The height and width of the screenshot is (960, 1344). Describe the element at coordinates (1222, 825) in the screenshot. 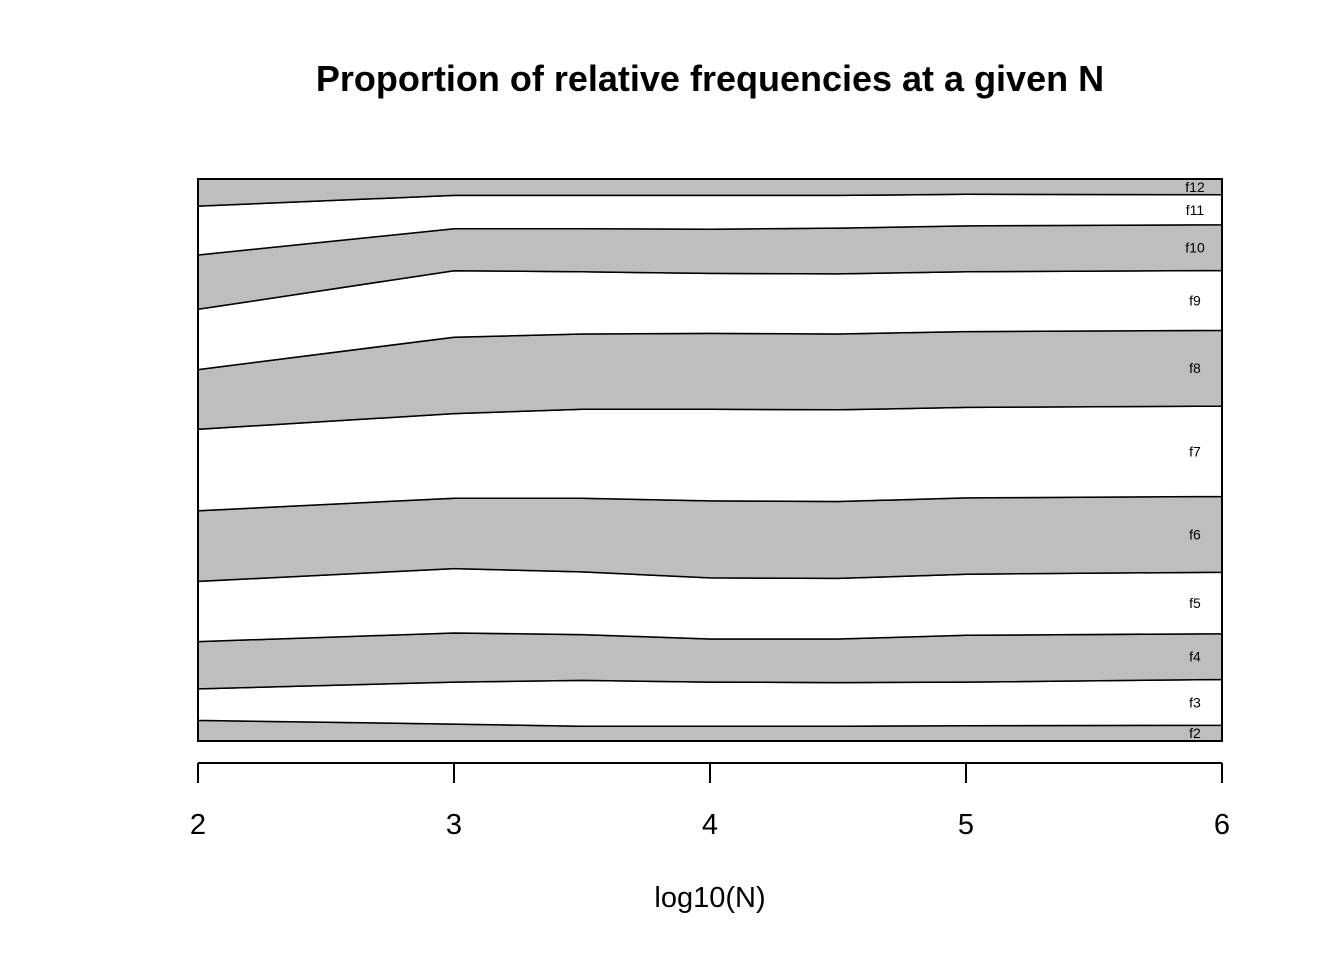

I see `x-tick-label: 6` at that location.